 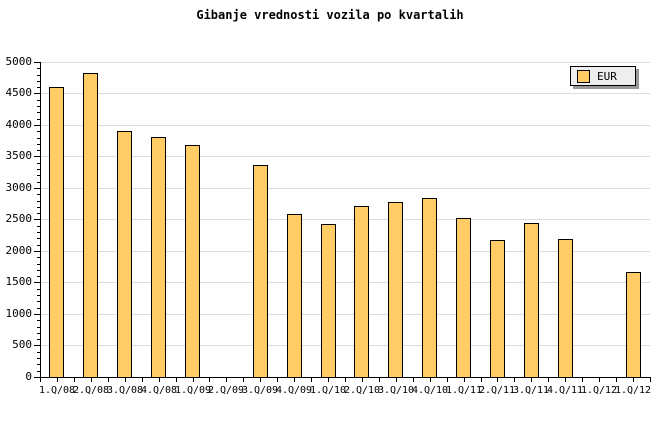 I want to click on x-tick-label: 1.Q/11, so click(x=464, y=390).